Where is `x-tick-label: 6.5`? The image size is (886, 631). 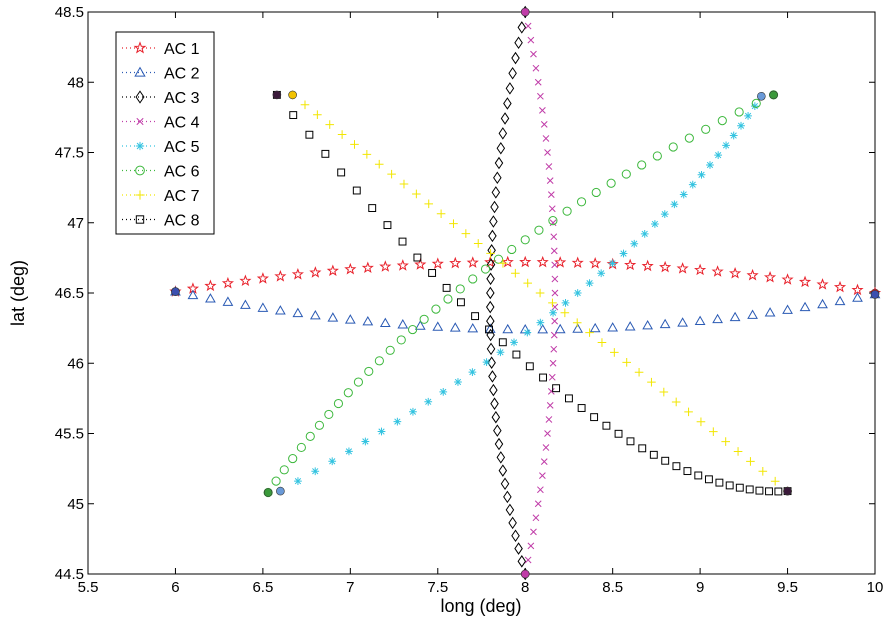 x-tick-label: 6.5 is located at coordinates (262, 587).